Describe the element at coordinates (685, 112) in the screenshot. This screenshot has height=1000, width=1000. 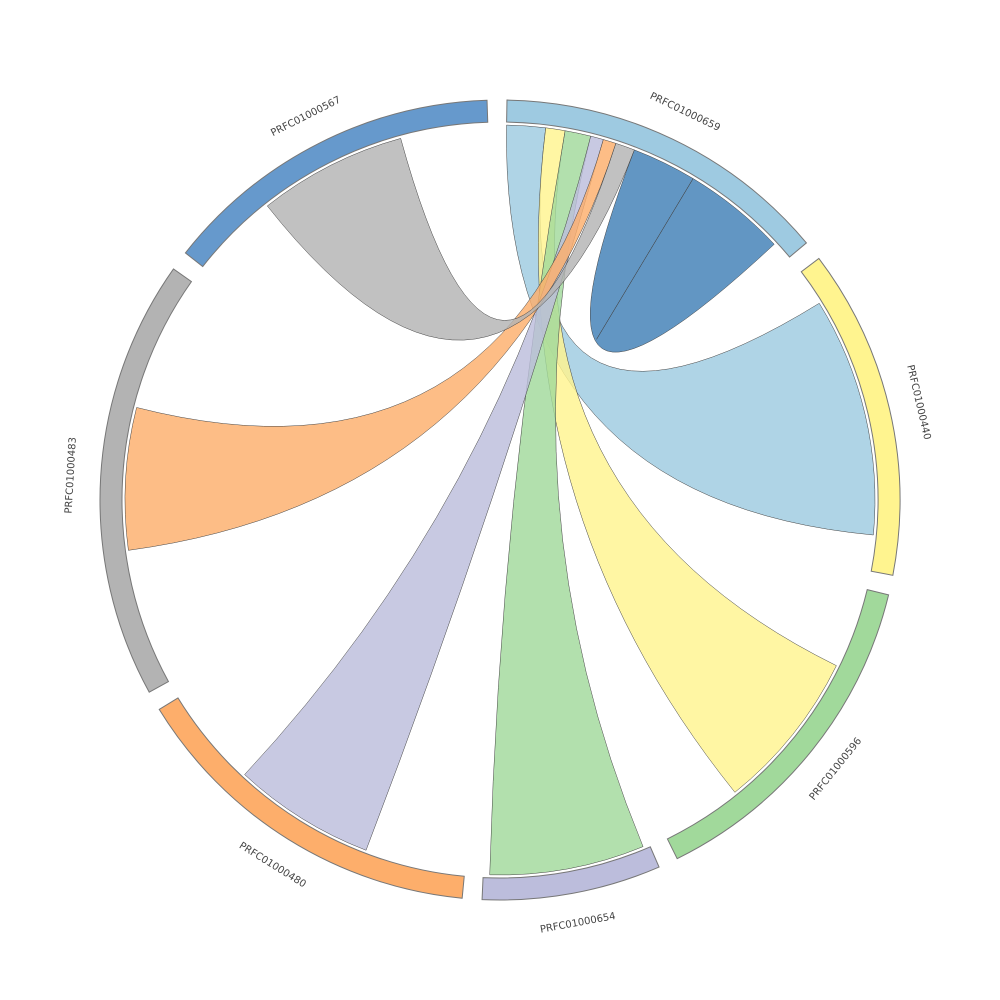
I see `group-label: PRFC01000659` at that location.